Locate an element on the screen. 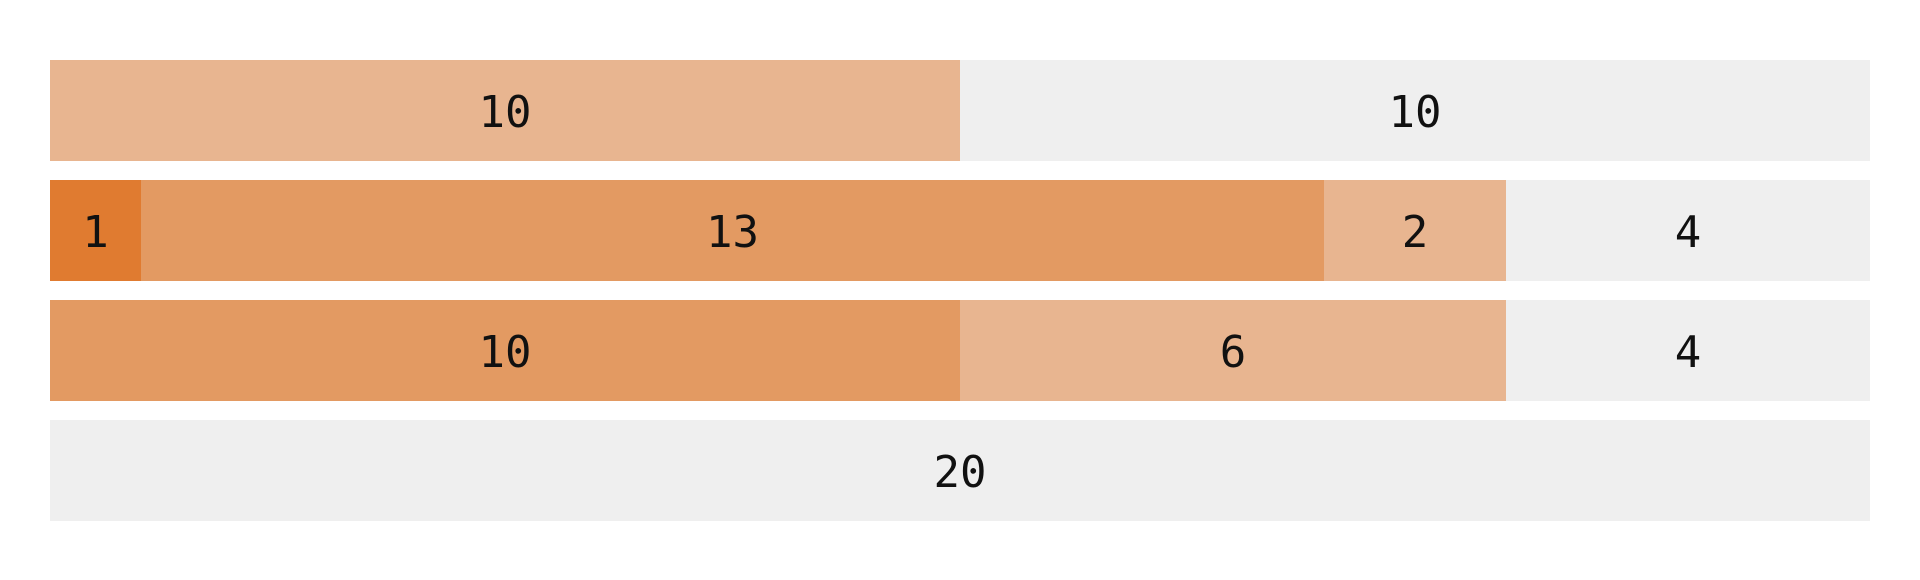 The width and height of the screenshot is (1920, 580). data-label-r0-s0: 10 is located at coordinates (505, 112).